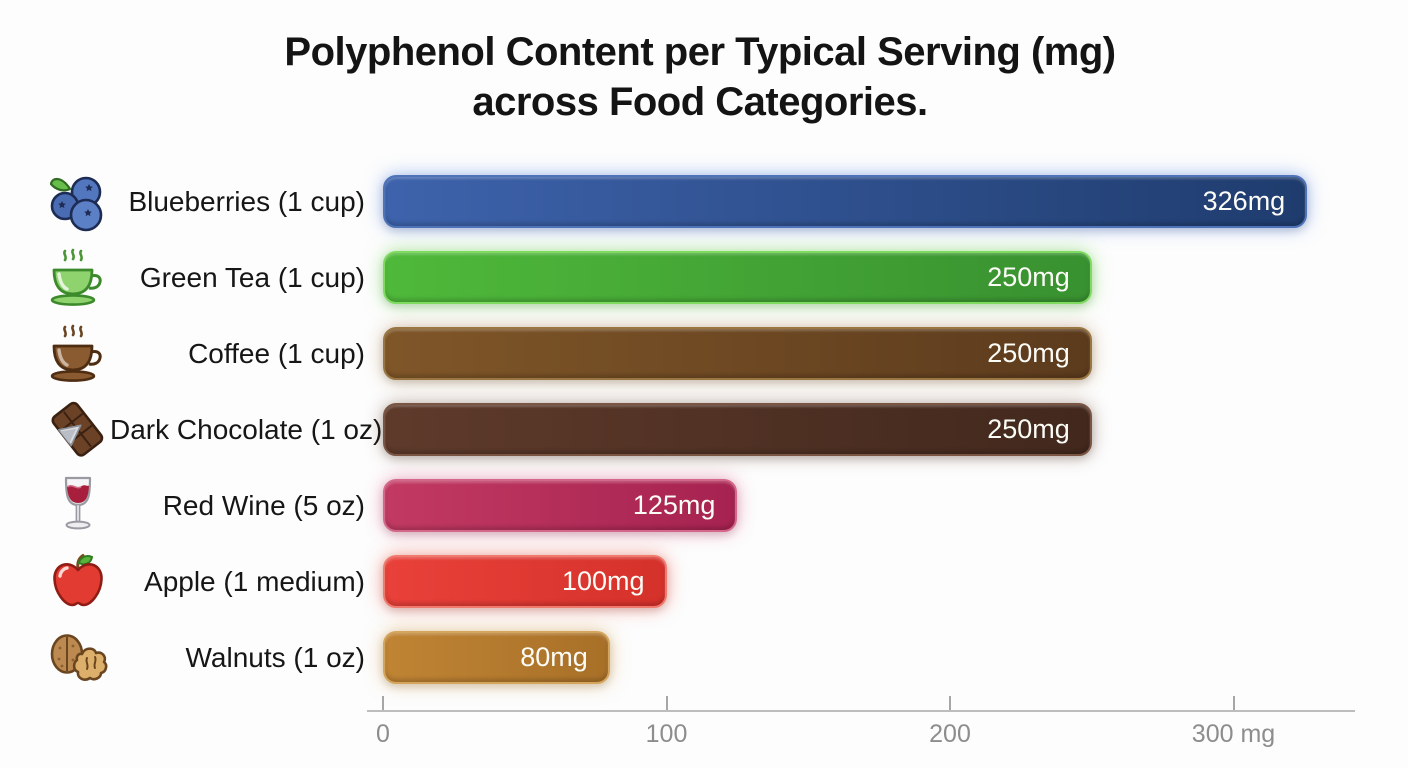 The image size is (1408, 768). I want to click on tick-label: 300 mg, so click(1233, 734).